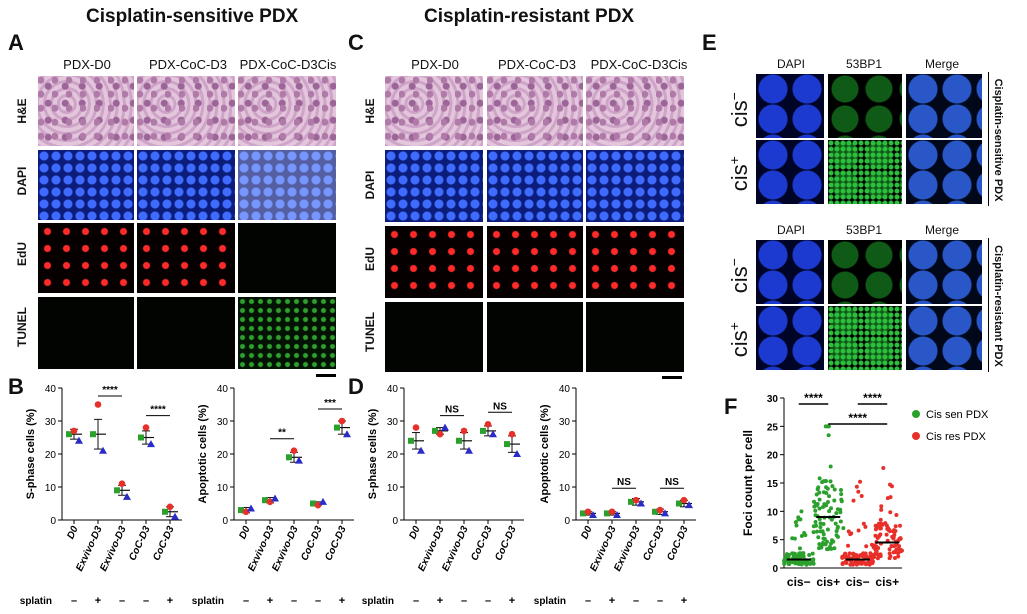 The height and width of the screenshot is (614, 1027). What do you see at coordinates (864, 230) in the screenshot?
I see `panel-e-bot-col-2: 53BP1` at bounding box center [864, 230].